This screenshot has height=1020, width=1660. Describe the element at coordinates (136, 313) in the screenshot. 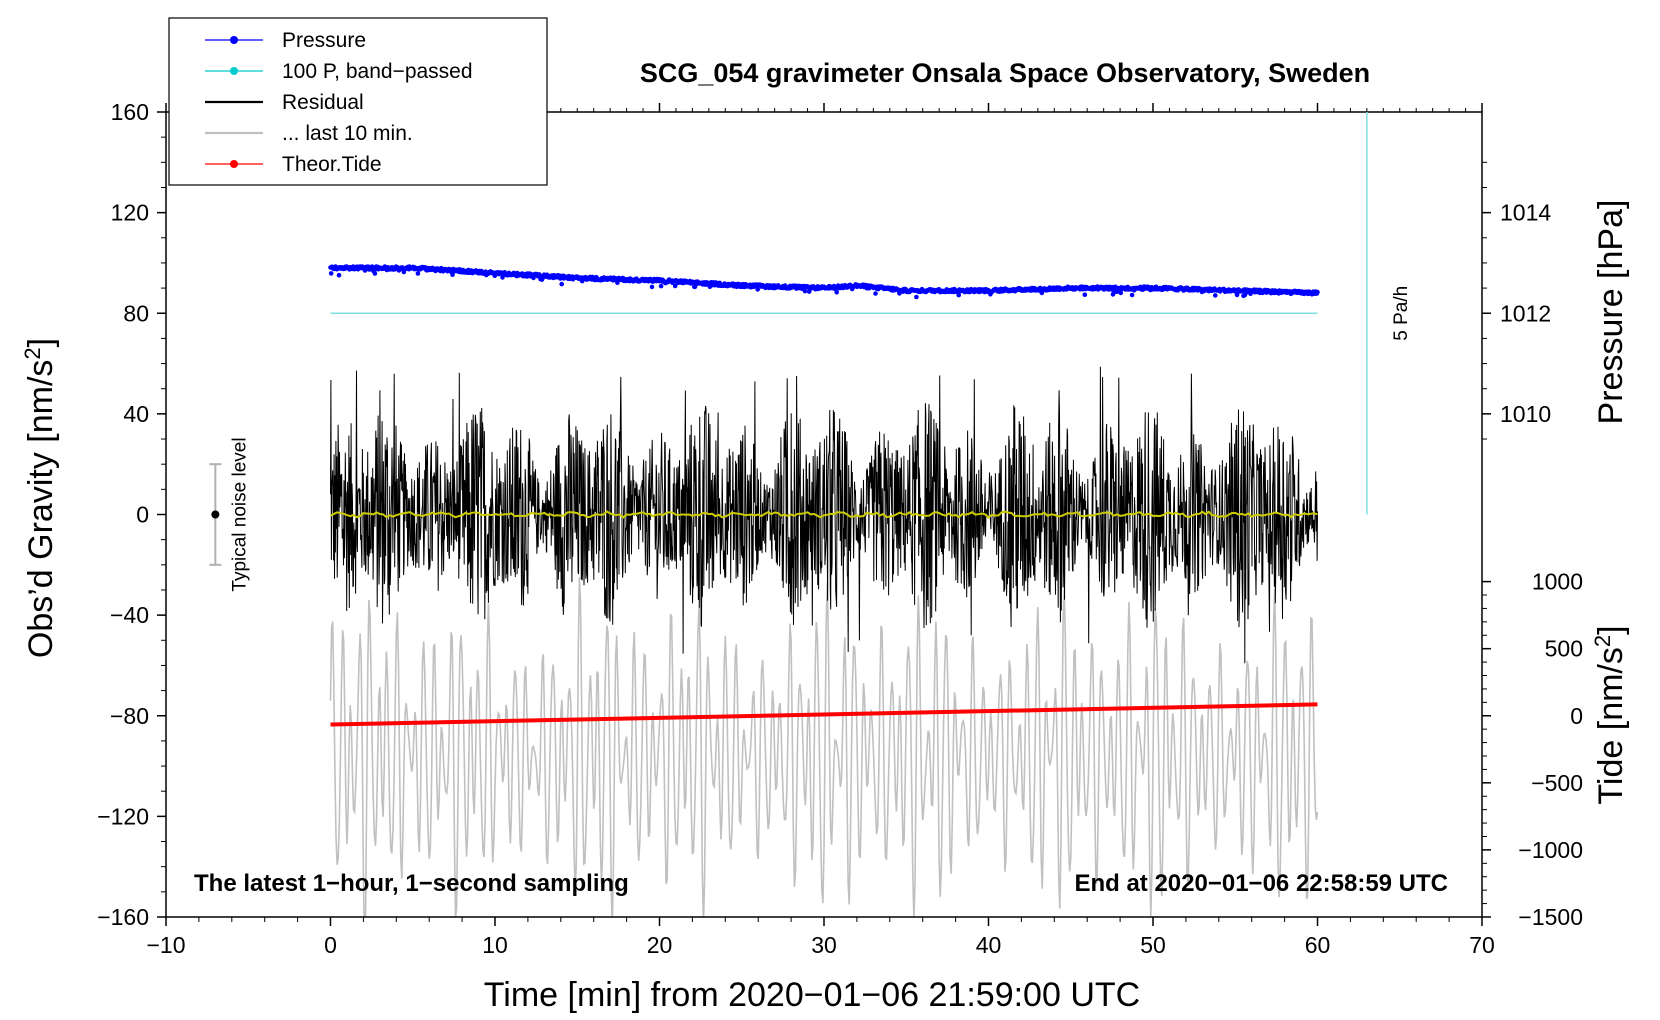

I see `y-tick-label: 80` at that location.